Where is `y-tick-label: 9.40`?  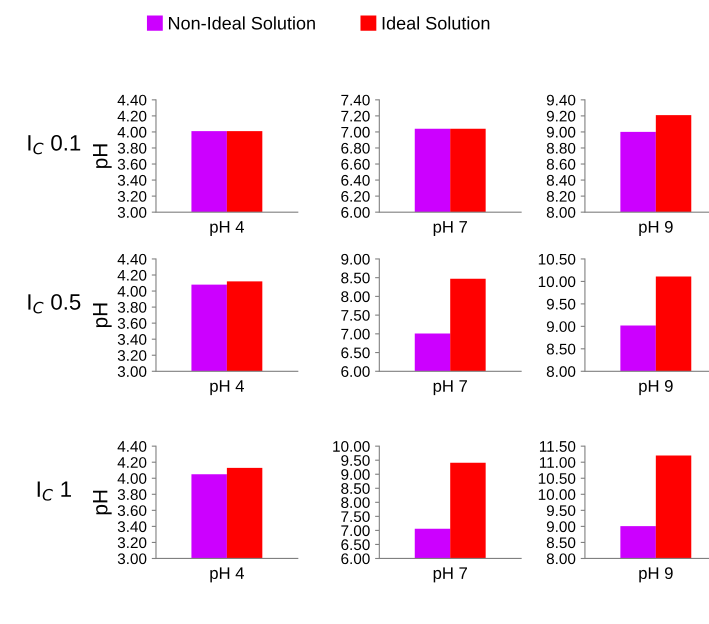 y-tick-label: 9.40 is located at coordinates (561, 100).